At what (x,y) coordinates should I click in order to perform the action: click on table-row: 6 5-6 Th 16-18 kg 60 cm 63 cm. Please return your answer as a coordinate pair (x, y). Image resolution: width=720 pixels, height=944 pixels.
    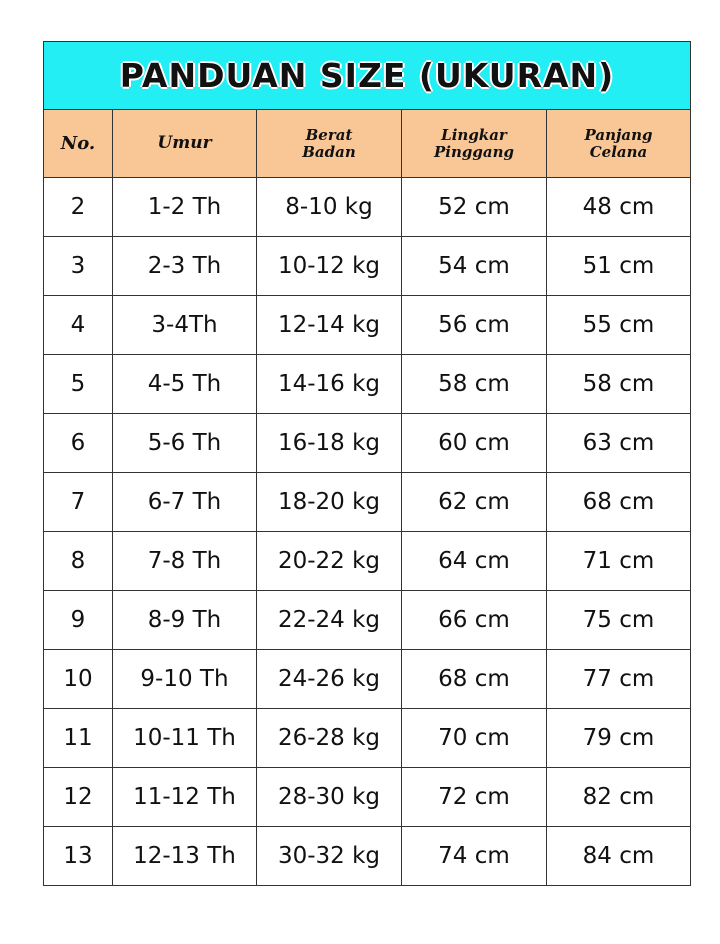
    Looking at the image, I should click on (367, 443).